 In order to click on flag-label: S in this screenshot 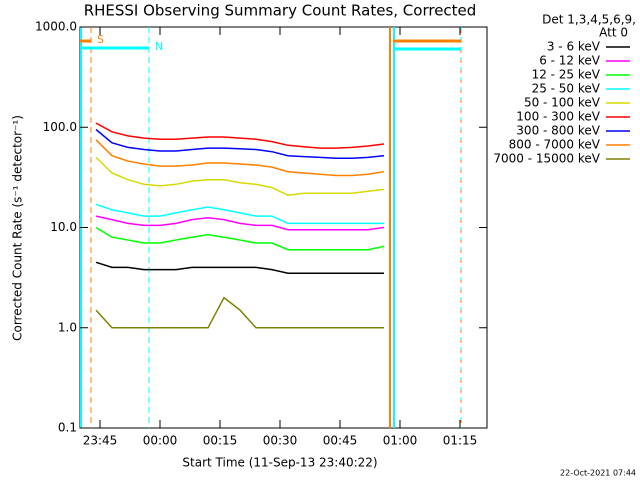, I will do `click(100, 39)`.